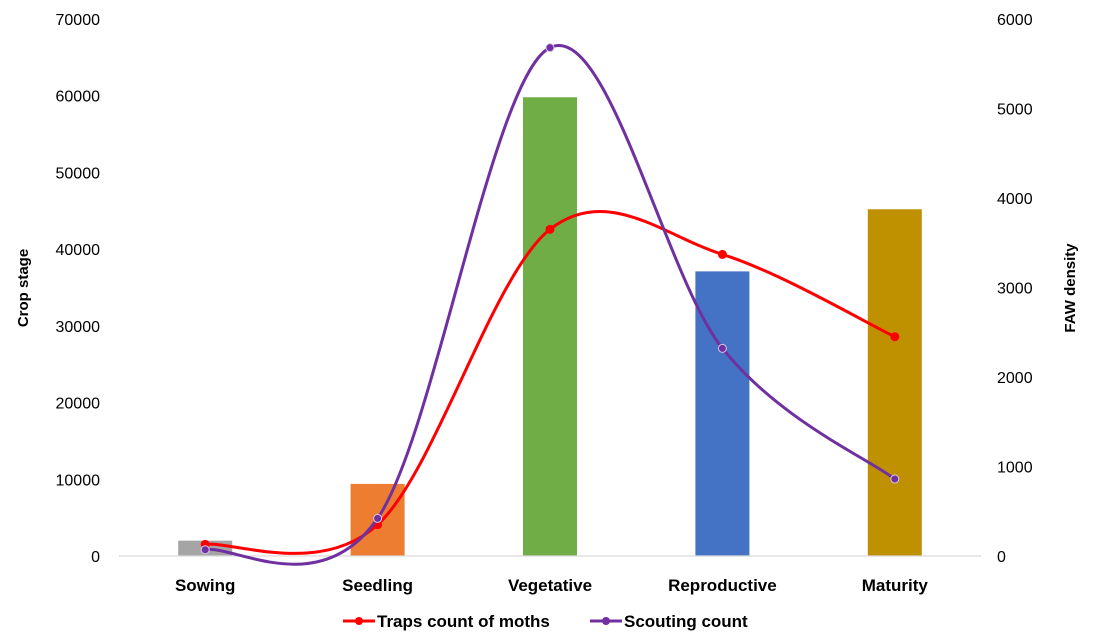 The height and width of the screenshot is (637, 1094). What do you see at coordinates (1015, 378) in the screenshot?
I see `y2-tick-label: 2000` at bounding box center [1015, 378].